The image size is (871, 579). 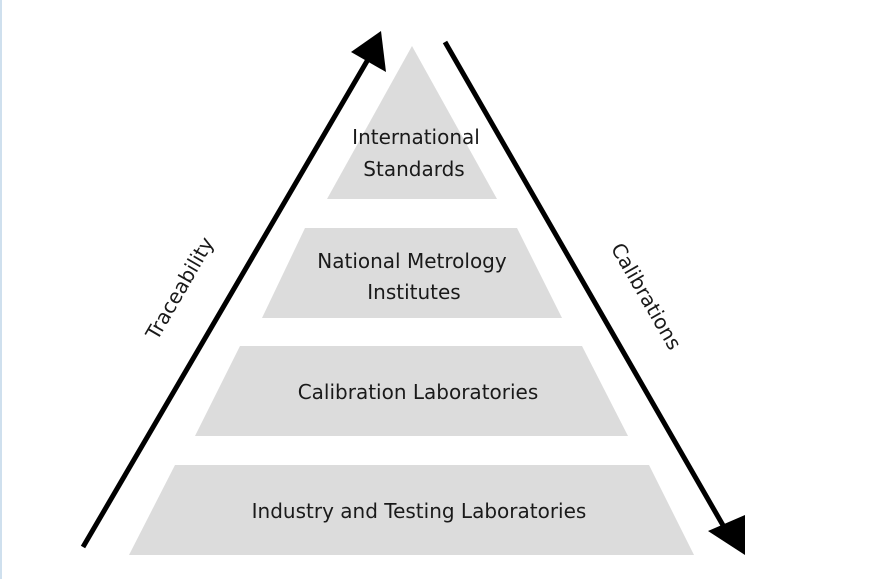 What do you see at coordinates (412, 261) in the screenshot?
I see `tier-label-2-line-1: National Metrology` at bounding box center [412, 261].